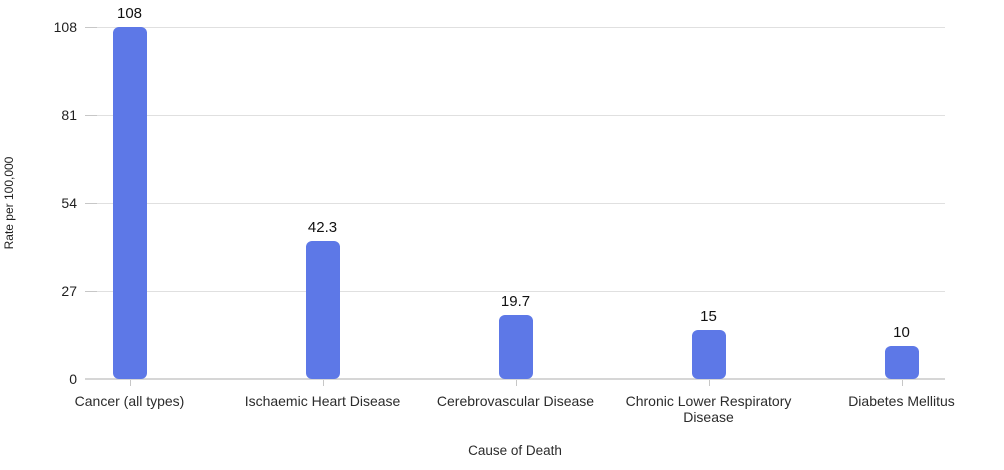 Image resolution: width=1004 pixels, height=470 pixels. What do you see at coordinates (901, 401) in the screenshot?
I see `category-label: Diabetes Mellitus` at bounding box center [901, 401].